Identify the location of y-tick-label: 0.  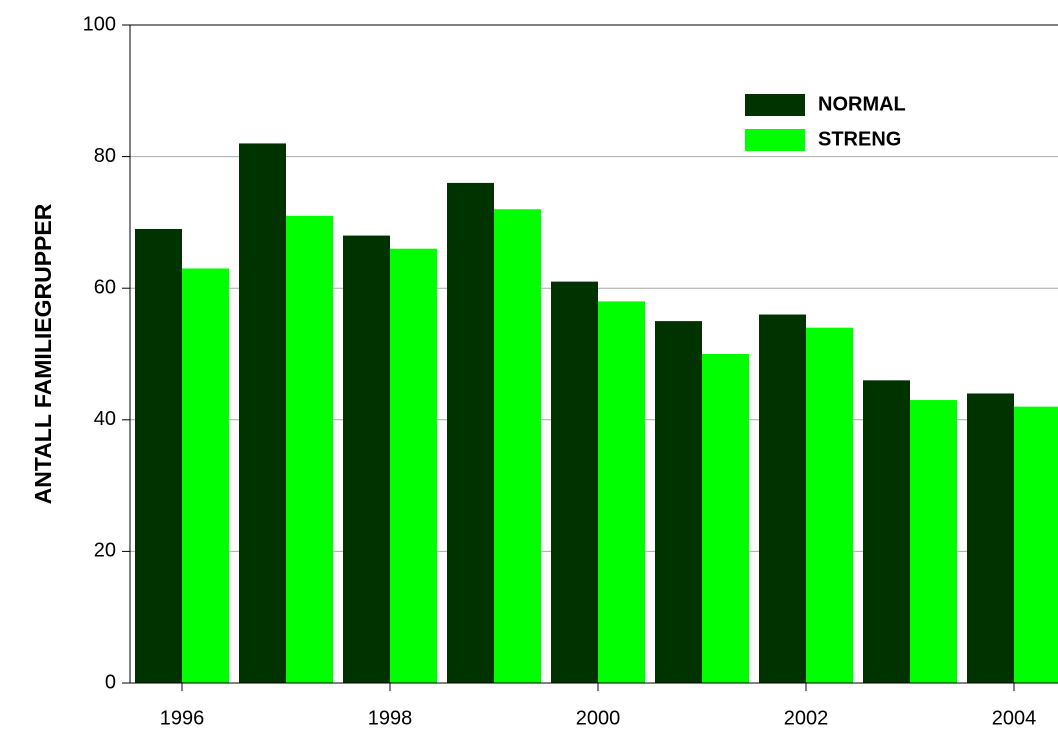
(110, 682).